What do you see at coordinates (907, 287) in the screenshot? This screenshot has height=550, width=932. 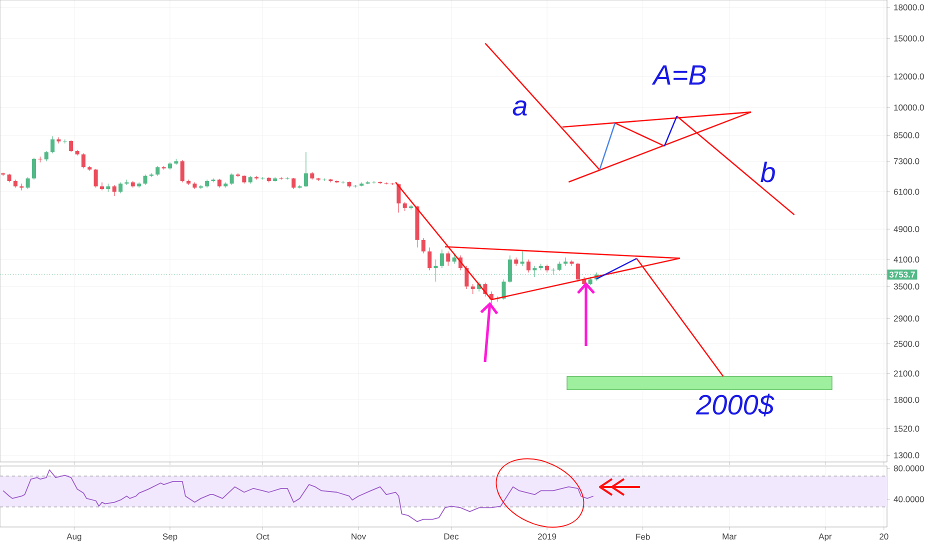 I see `y-tick-label: 3500.0` at bounding box center [907, 287].